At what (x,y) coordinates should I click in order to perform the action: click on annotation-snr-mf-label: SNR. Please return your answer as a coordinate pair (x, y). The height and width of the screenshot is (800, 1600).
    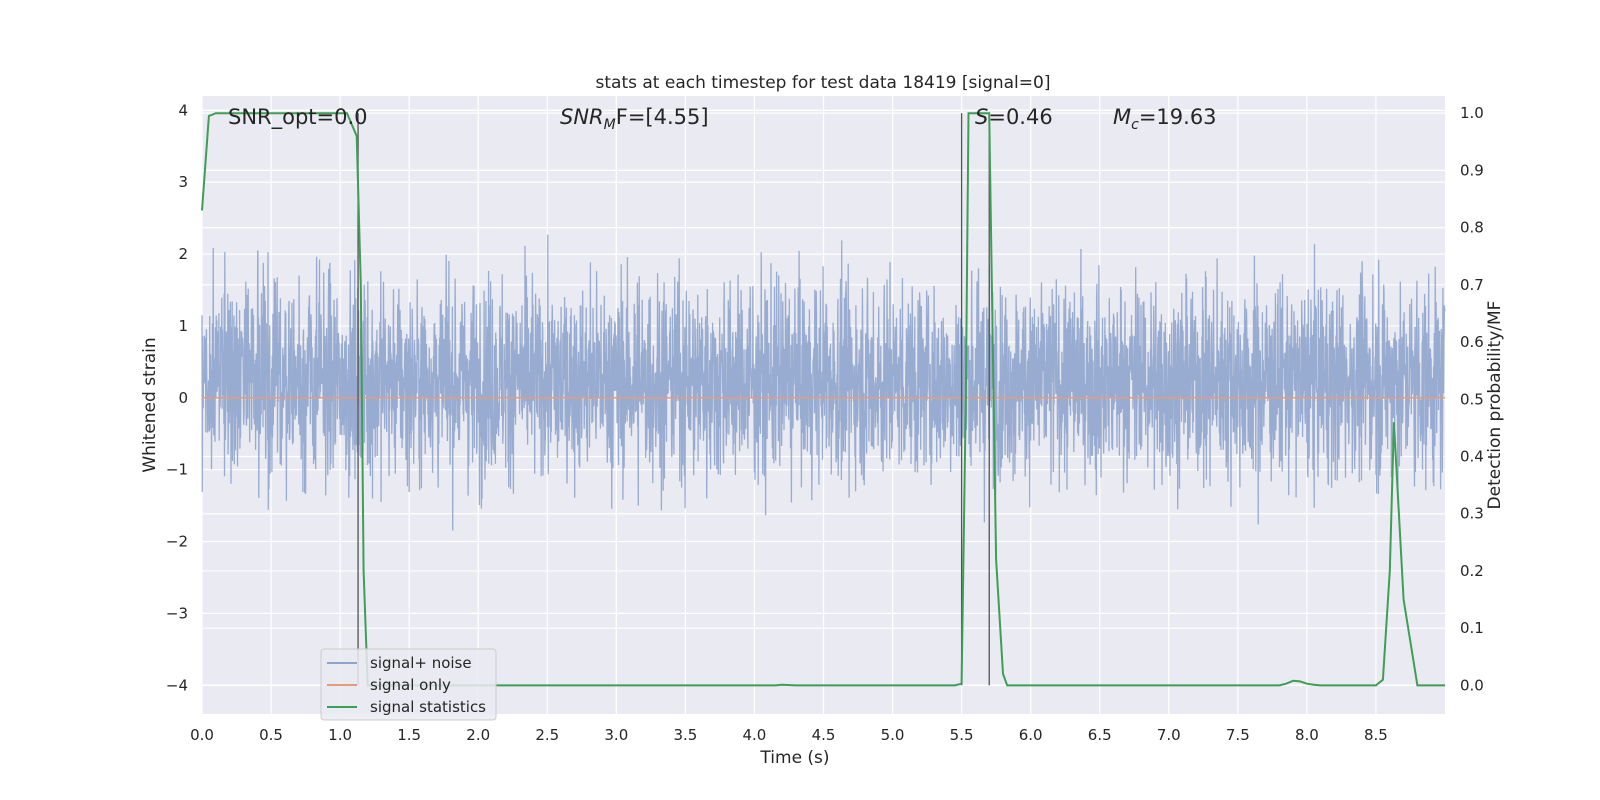
    Looking at the image, I should click on (582, 117).